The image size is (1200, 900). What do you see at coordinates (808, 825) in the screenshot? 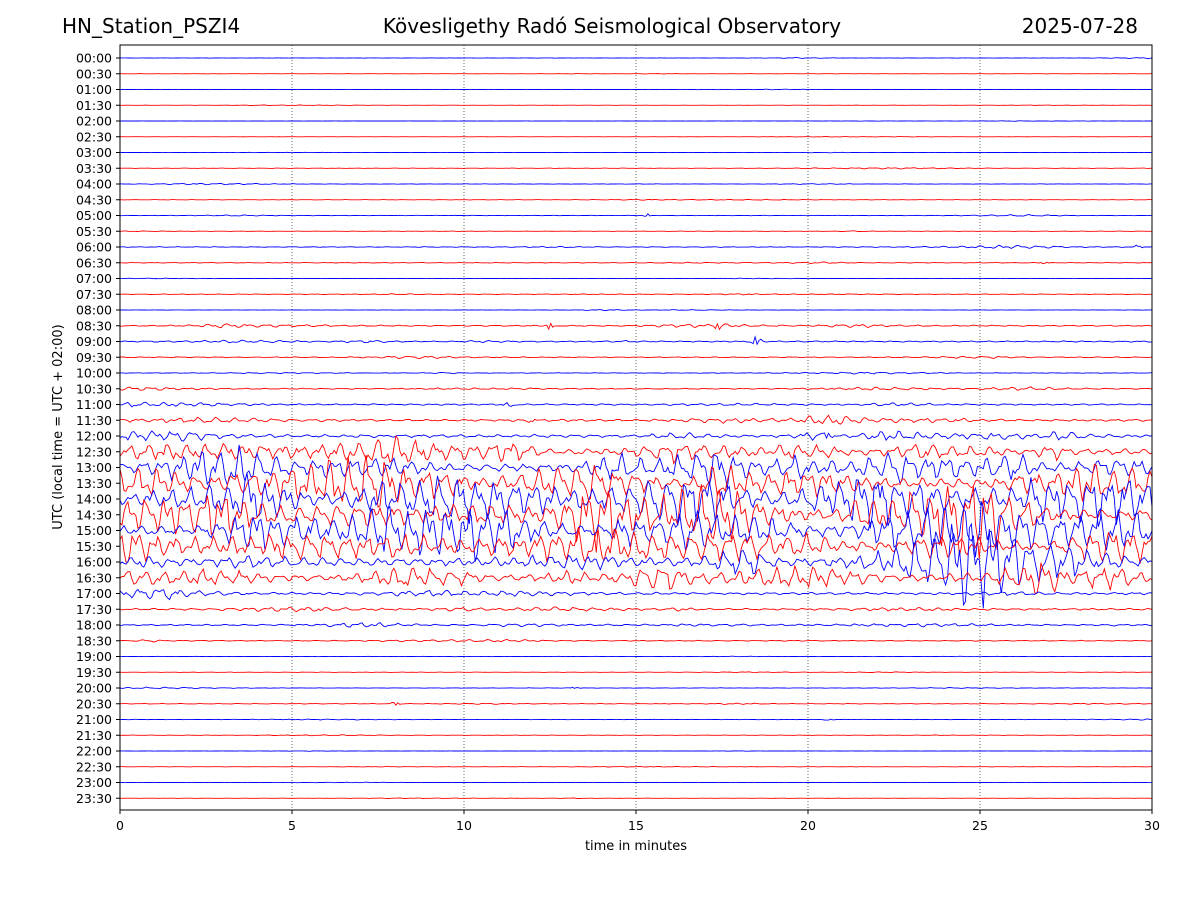
I see `x-tick-label: 20` at bounding box center [808, 825].